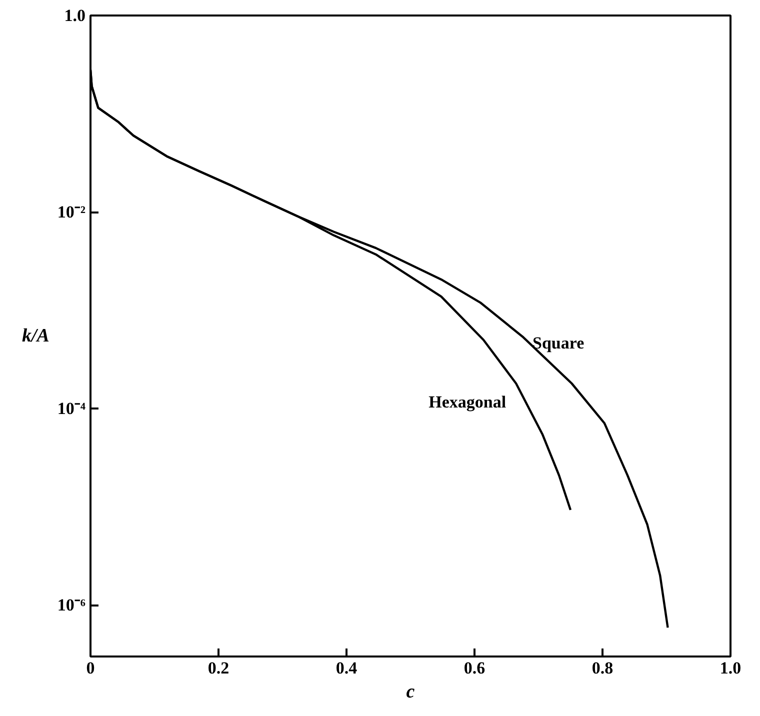 This screenshot has width=760, height=716. What do you see at coordinates (558, 343) in the screenshot?
I see `series-label: Square` at bounding box center [558, 343].